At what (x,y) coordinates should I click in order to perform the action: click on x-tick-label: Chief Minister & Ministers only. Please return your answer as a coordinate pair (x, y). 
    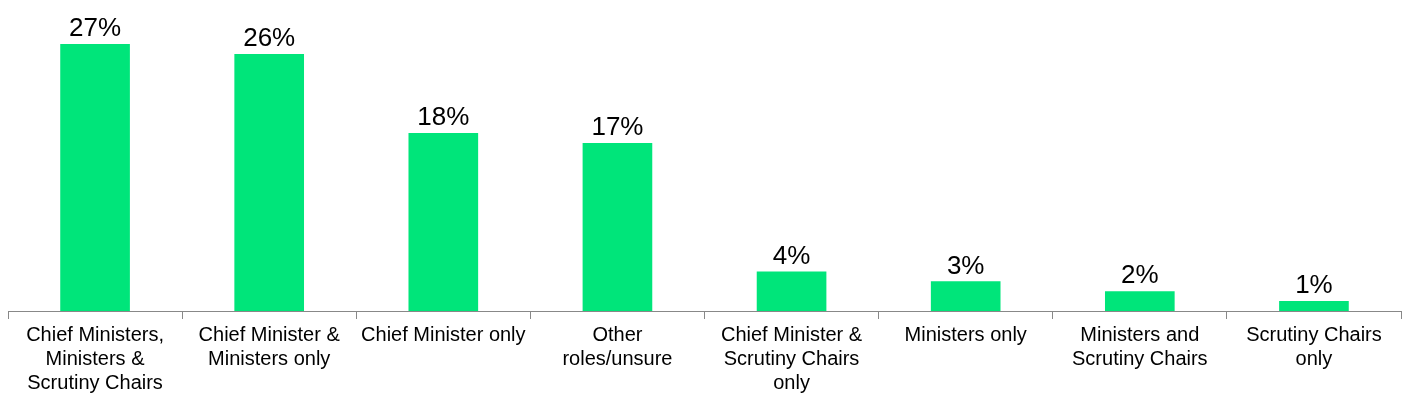
    Looking at the image, I should click on (269, 345).